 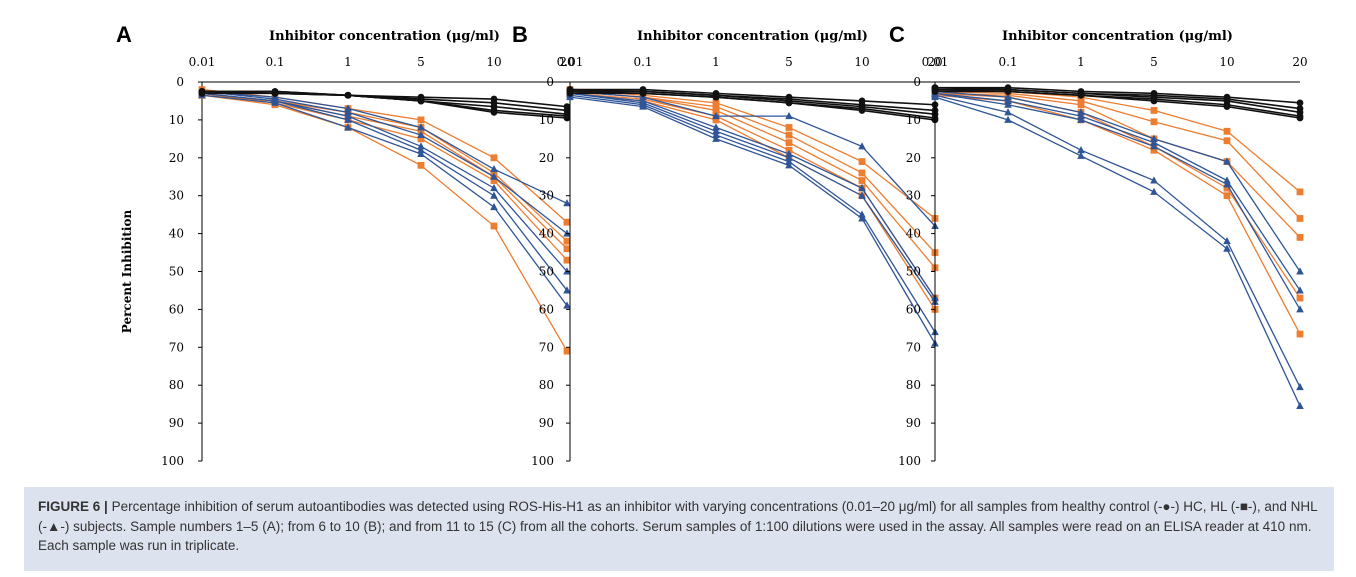 What do you see at coordinates (546, 158) in the screenshot?
I see `y-tick-label: 20` at bounding box center [546, 158].